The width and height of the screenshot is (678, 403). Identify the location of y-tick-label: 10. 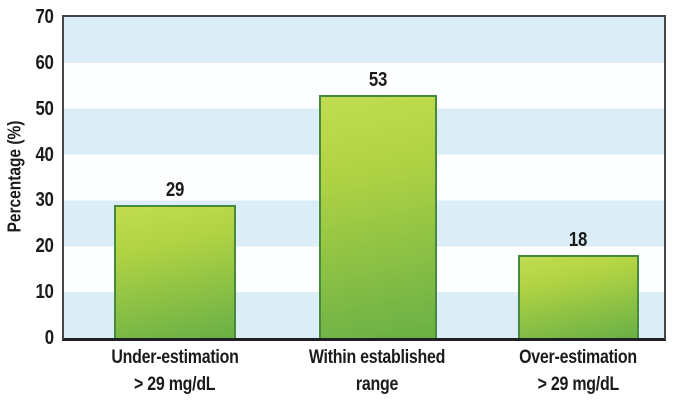
(44, 292).